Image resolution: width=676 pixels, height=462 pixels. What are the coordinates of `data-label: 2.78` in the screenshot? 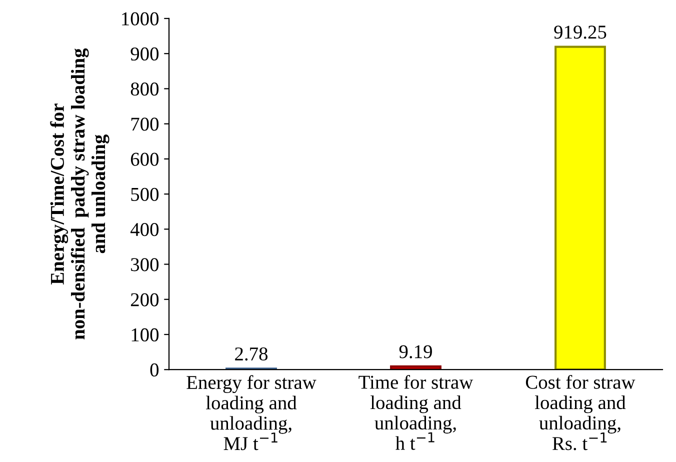 It's located at (251, 354).